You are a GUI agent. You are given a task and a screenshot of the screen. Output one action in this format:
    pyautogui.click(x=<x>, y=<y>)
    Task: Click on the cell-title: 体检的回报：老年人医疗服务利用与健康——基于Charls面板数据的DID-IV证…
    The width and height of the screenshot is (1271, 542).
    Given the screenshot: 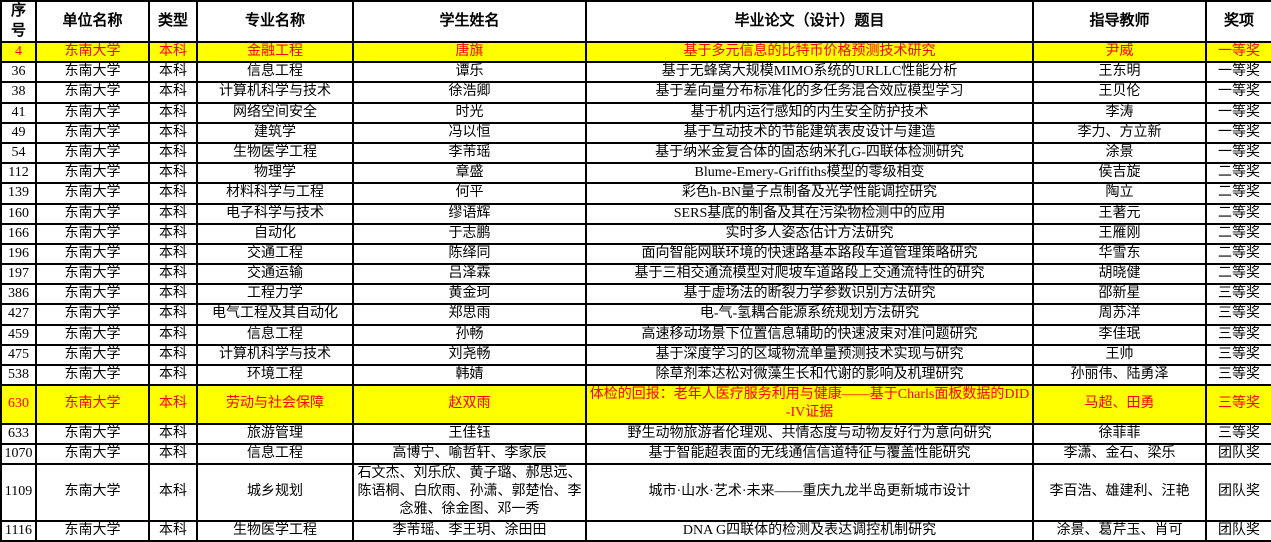 What is the action you would take?
    pyautogui.click(x=809, y=404)
    